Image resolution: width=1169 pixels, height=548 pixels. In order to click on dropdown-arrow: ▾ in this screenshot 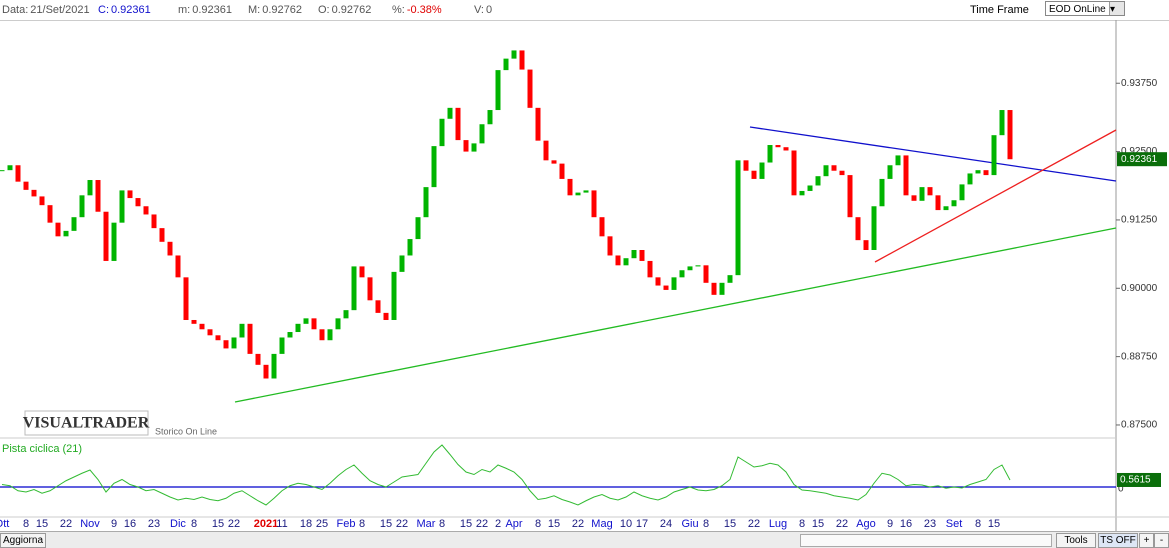, I will do `click(1116, 8)`.